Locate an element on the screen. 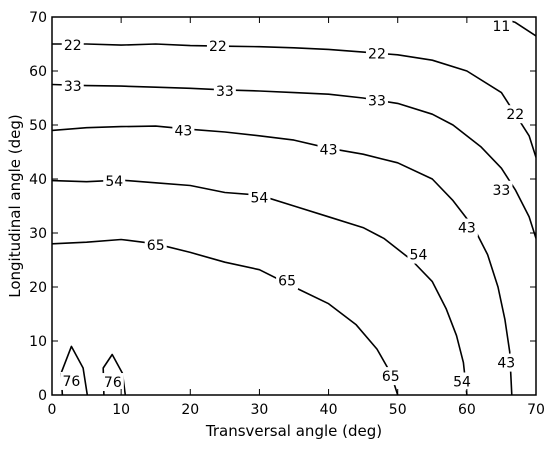  y-tick-label: 0 is located at coordinates (42, 396).